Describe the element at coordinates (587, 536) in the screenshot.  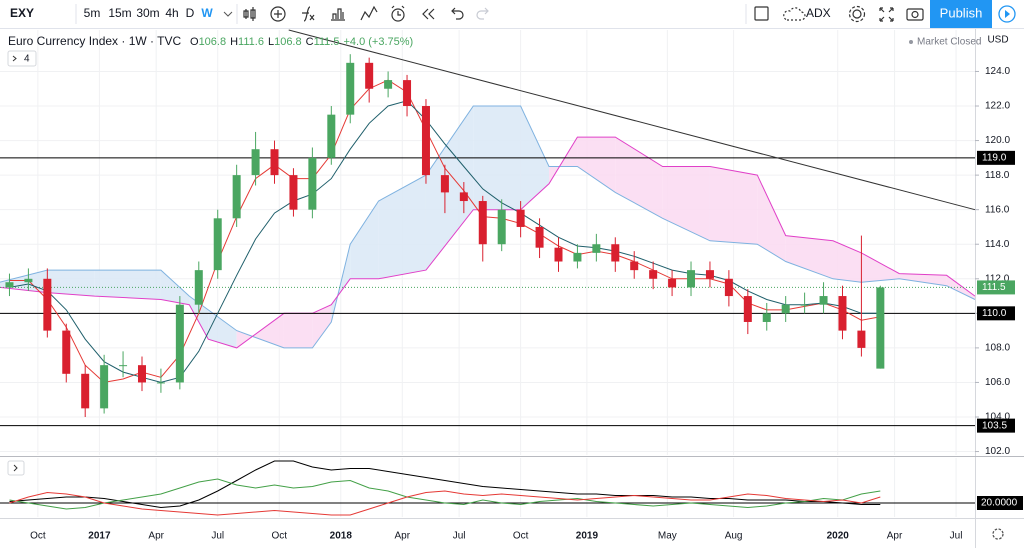
I see `x-tick-label: 2019` at that location.